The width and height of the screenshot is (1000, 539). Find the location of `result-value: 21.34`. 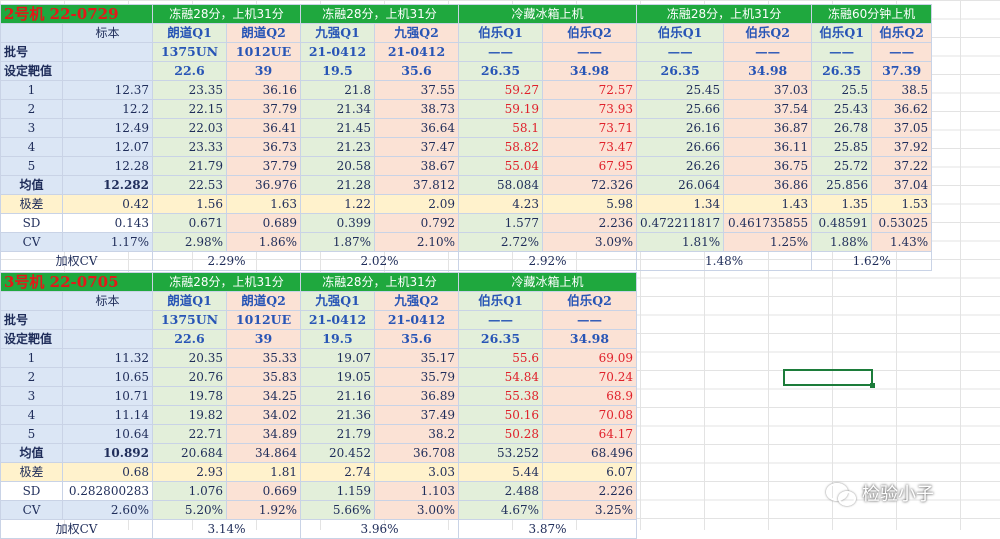

result-value: 21.34 is located at coordinates (337, 109).